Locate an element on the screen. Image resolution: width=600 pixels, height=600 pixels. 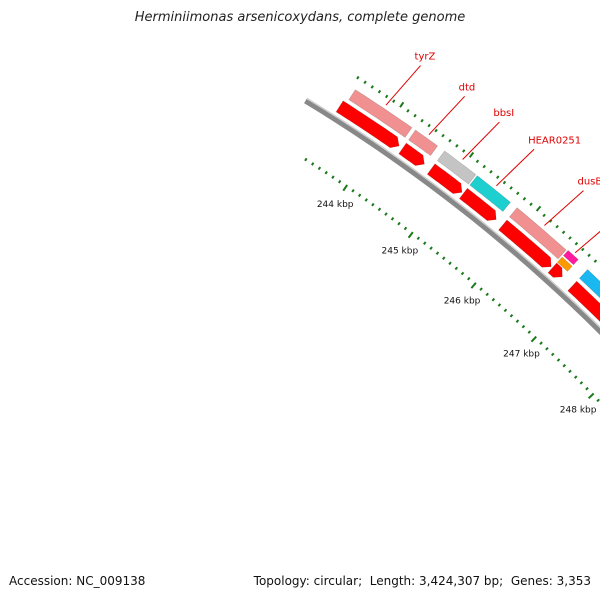
feature-purH is located at coordinates (589, 284).